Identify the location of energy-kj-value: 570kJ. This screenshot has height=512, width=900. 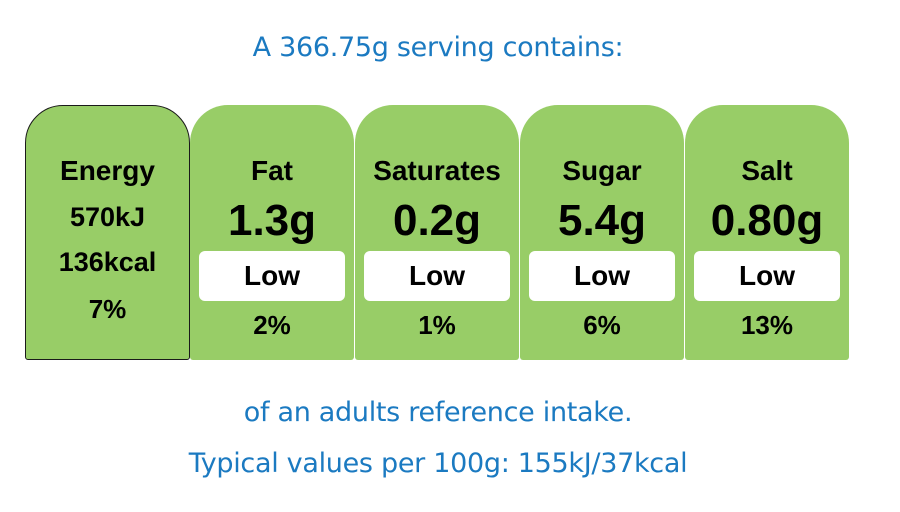
(107, 217).